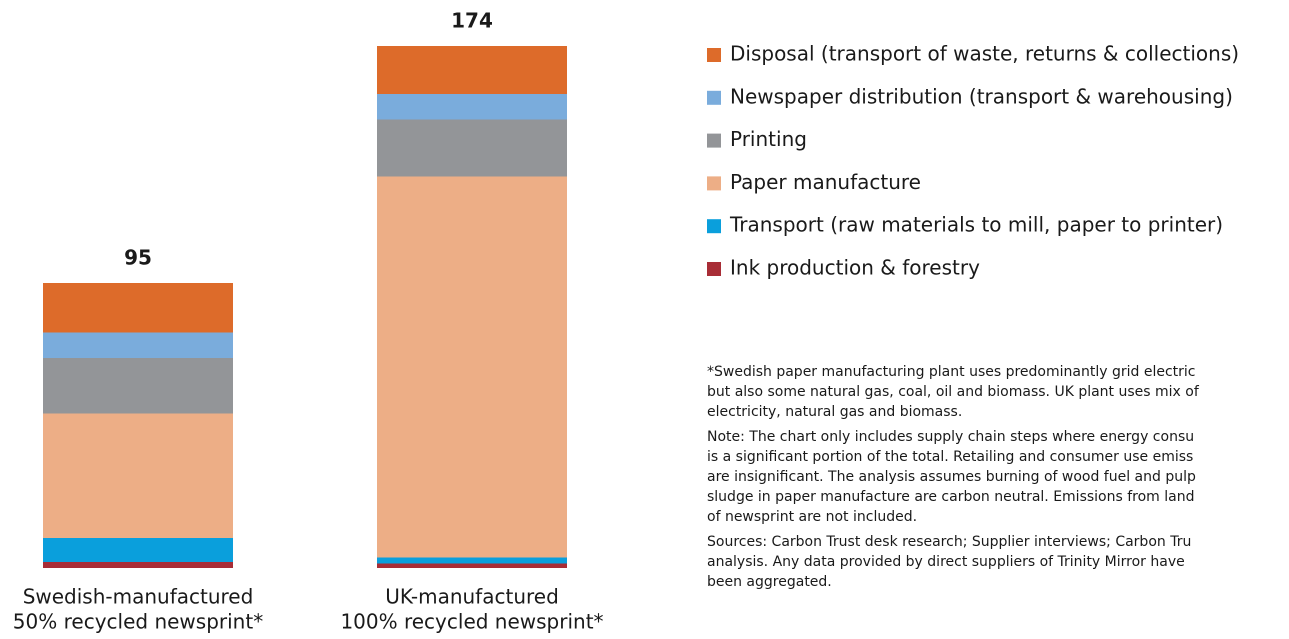 The image size is (1289, 639). I want to click on category-label: 50% recycled newsprint*, so click(138, 622).